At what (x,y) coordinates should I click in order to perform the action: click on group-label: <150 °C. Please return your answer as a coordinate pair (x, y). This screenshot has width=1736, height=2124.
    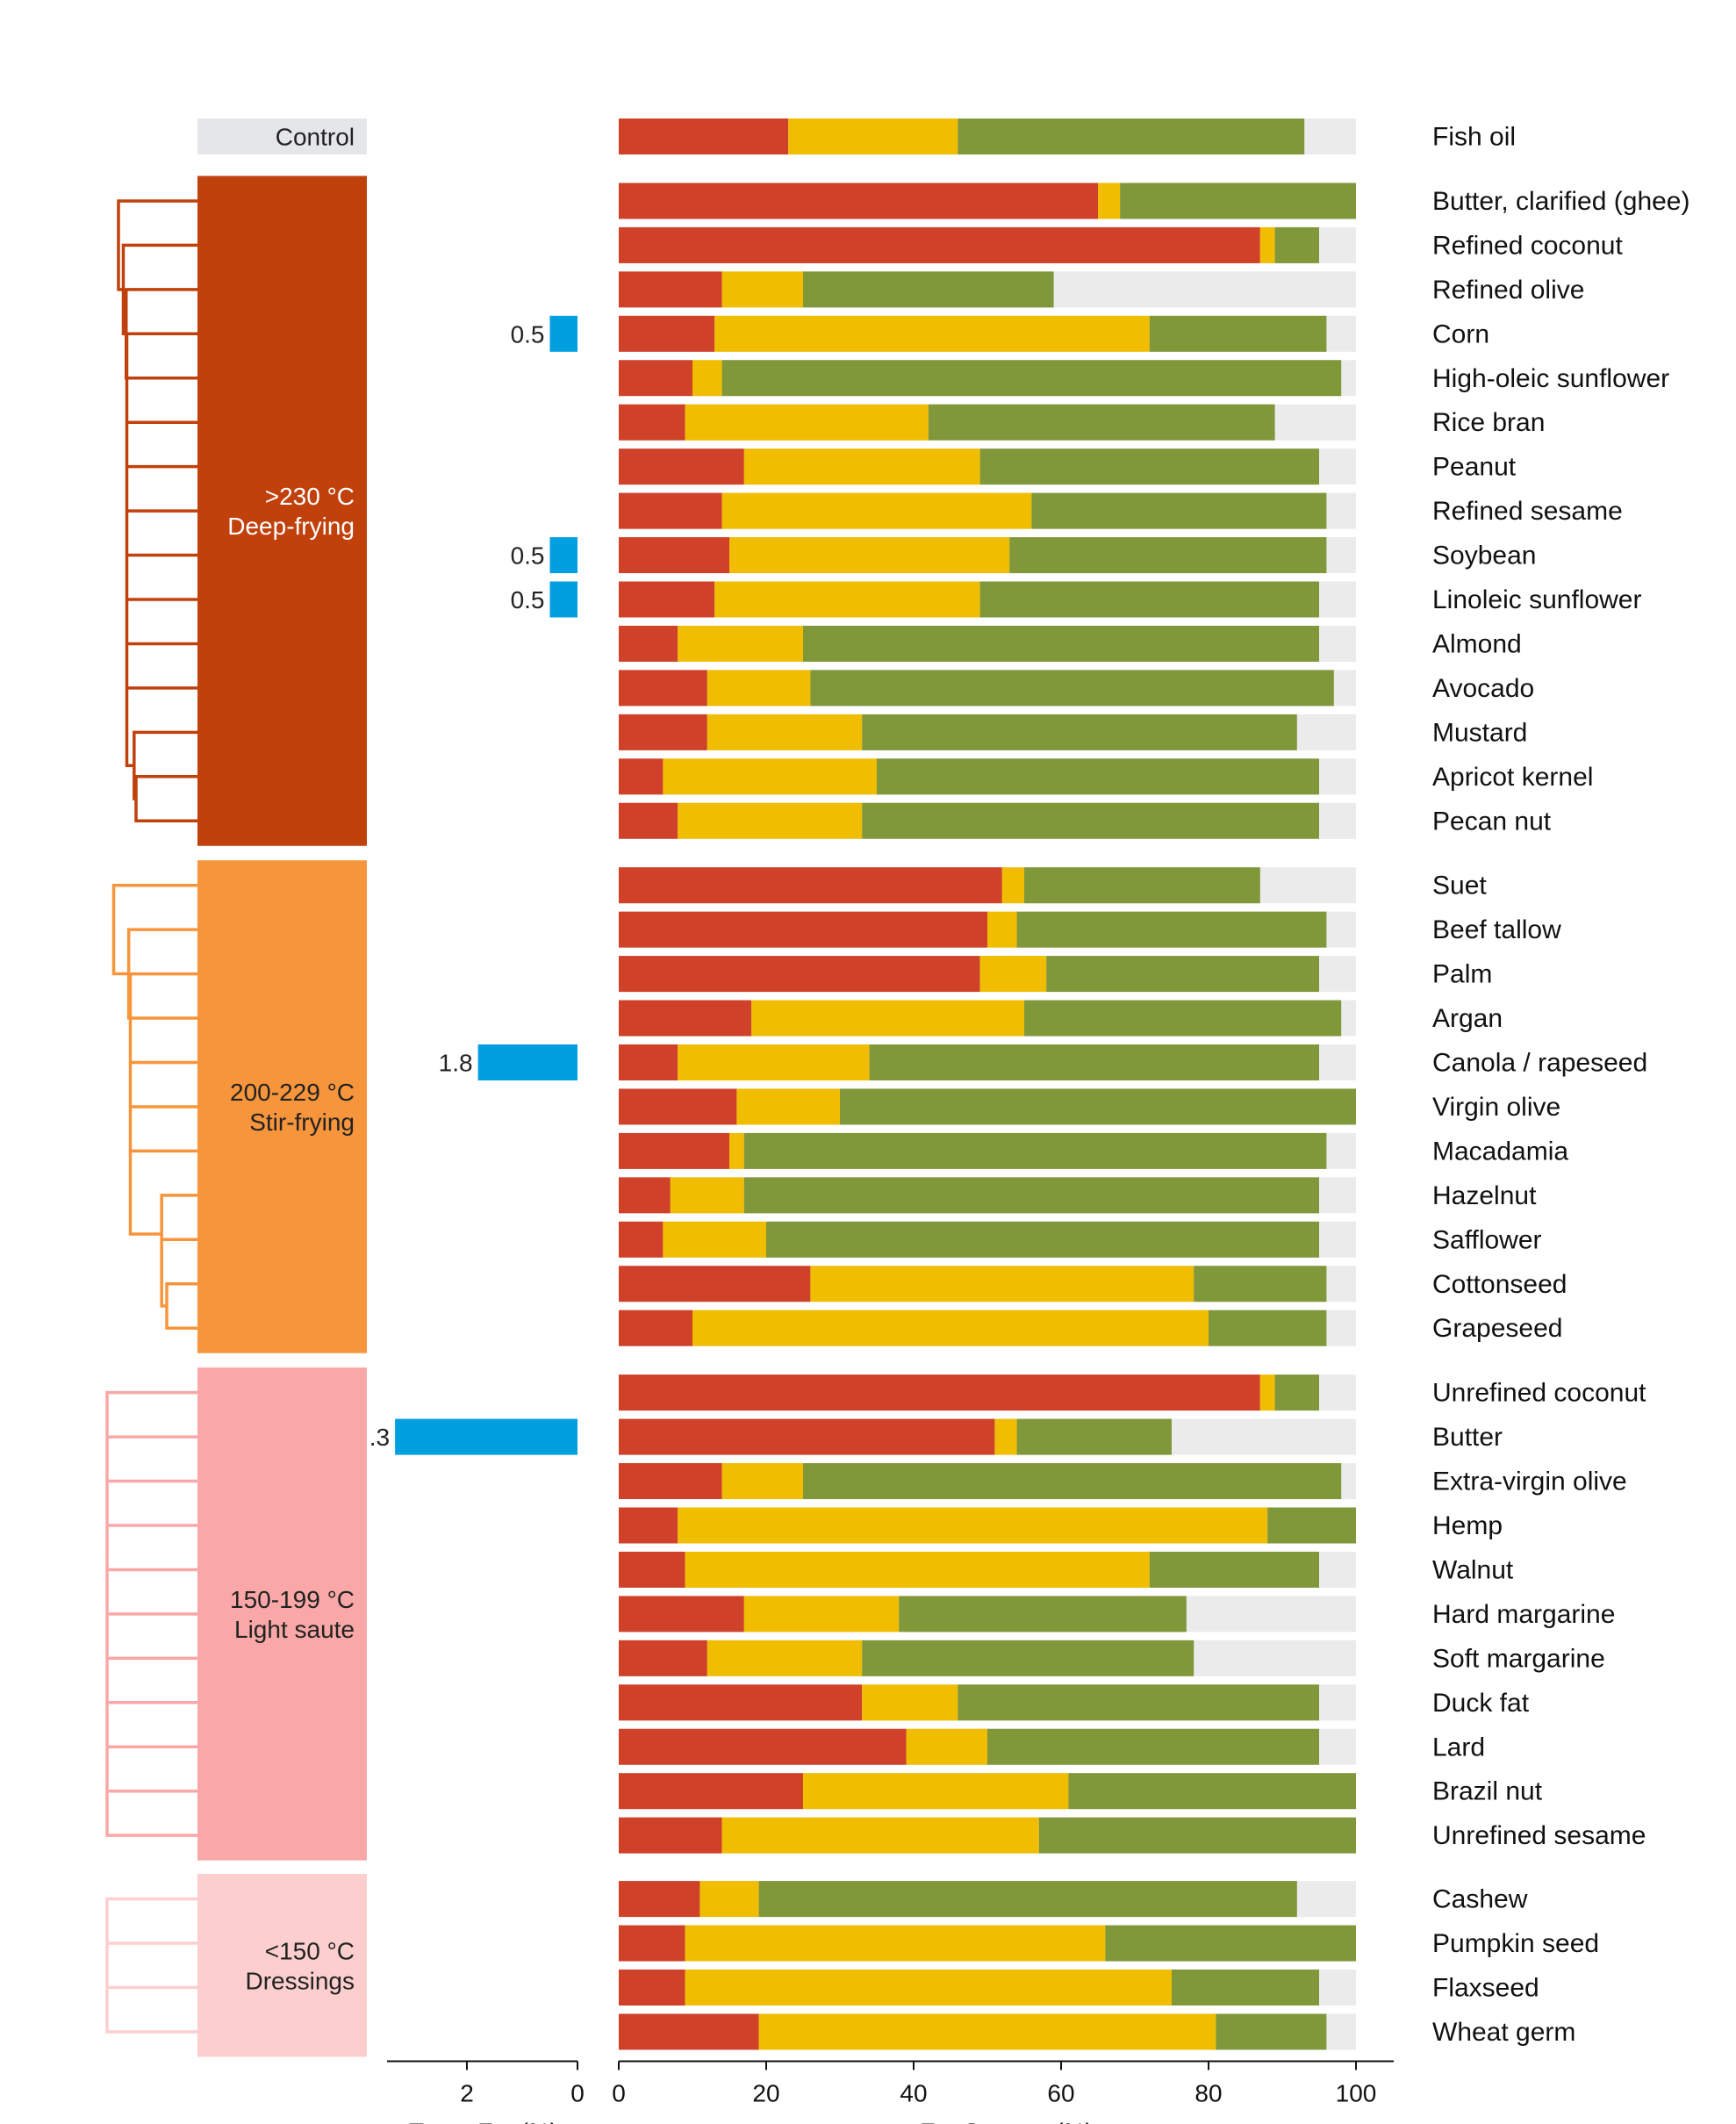
    Looking at the image, I should click on (310, 1950).